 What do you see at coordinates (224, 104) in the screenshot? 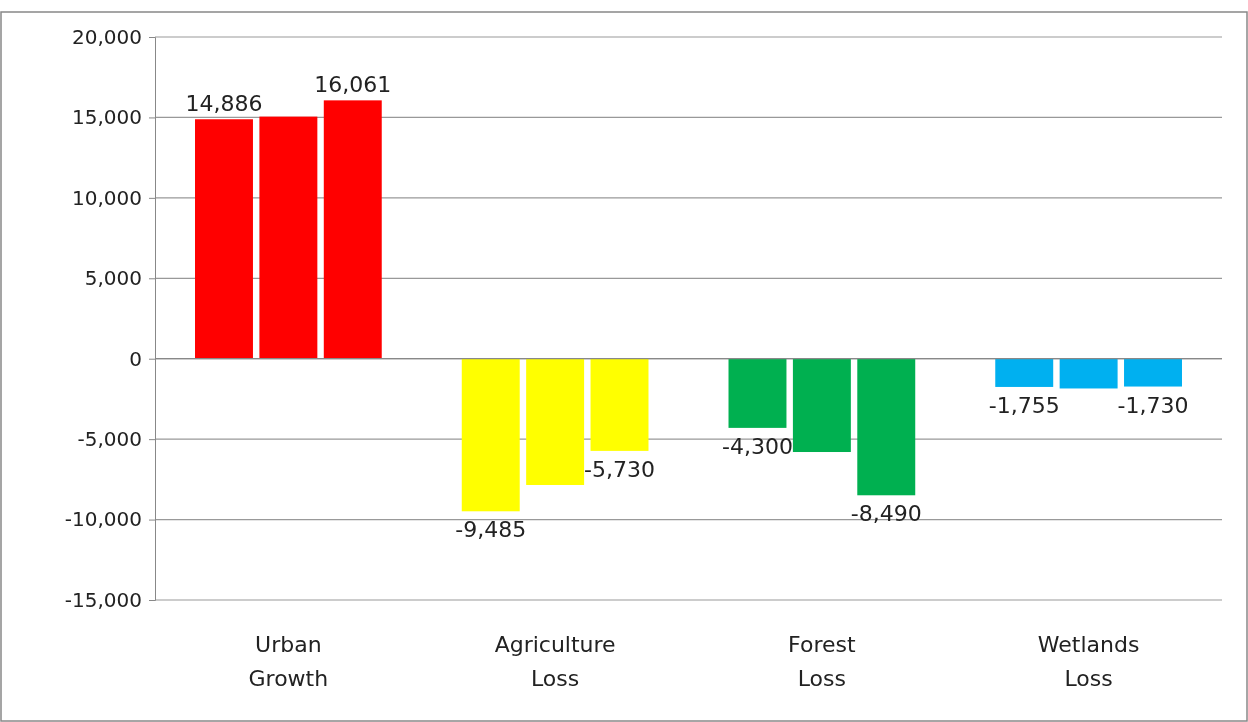
I see `data-label: 14,886` at bounding box center [224, 104].